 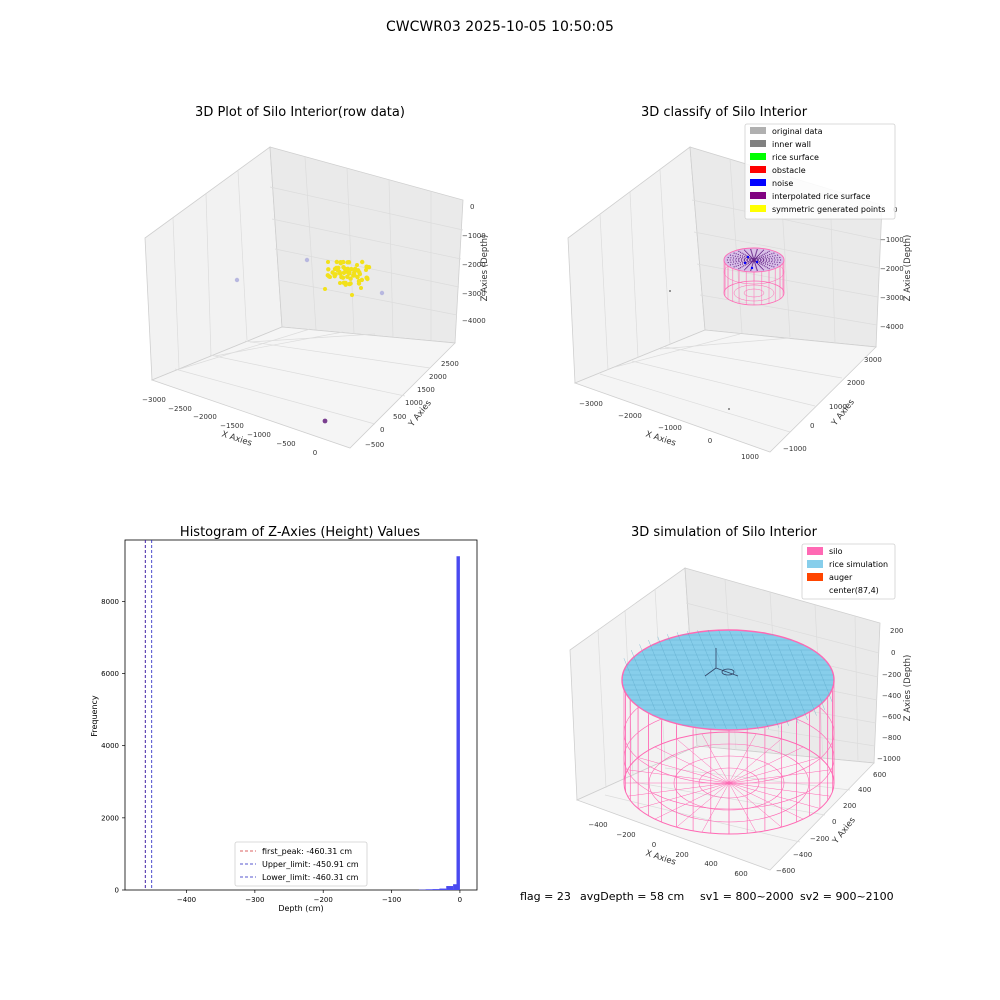 I want to click on y-tick: 1000, so click(x=838, y=407).